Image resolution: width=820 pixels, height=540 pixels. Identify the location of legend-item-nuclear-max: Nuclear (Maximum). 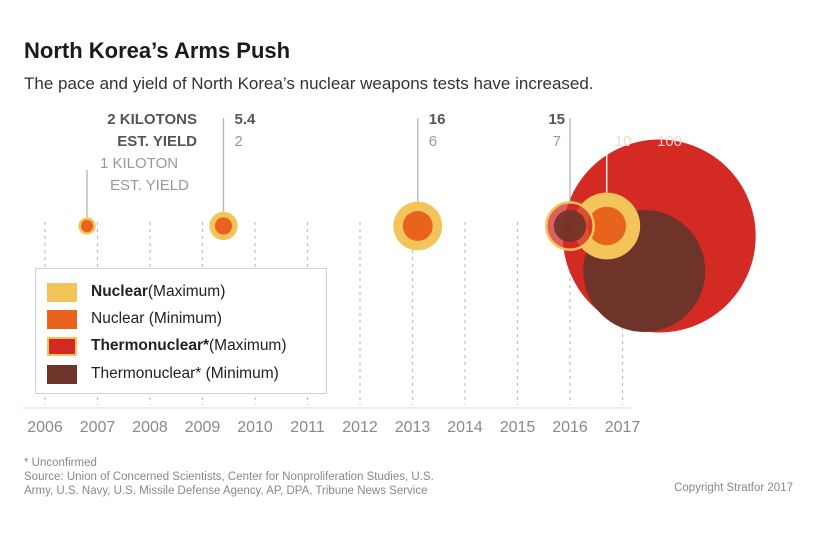
(136, 292).